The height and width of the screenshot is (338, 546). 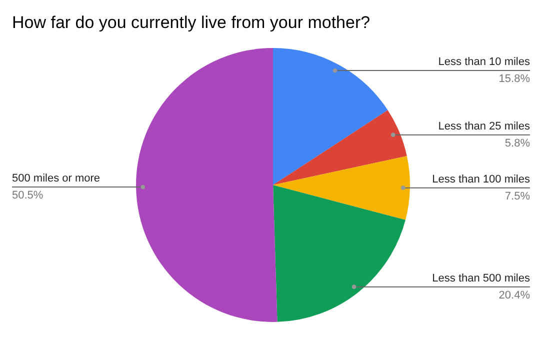 What do you see at coordinates (28, 196) in the screenshot?
I see `data-label: 50.5%` at bounding box center [28, 196].